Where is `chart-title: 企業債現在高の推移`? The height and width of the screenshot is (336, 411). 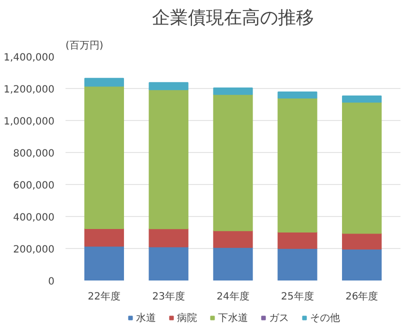
chart-title: 企業債現在高の推移 is located at coordinates (233, 18).